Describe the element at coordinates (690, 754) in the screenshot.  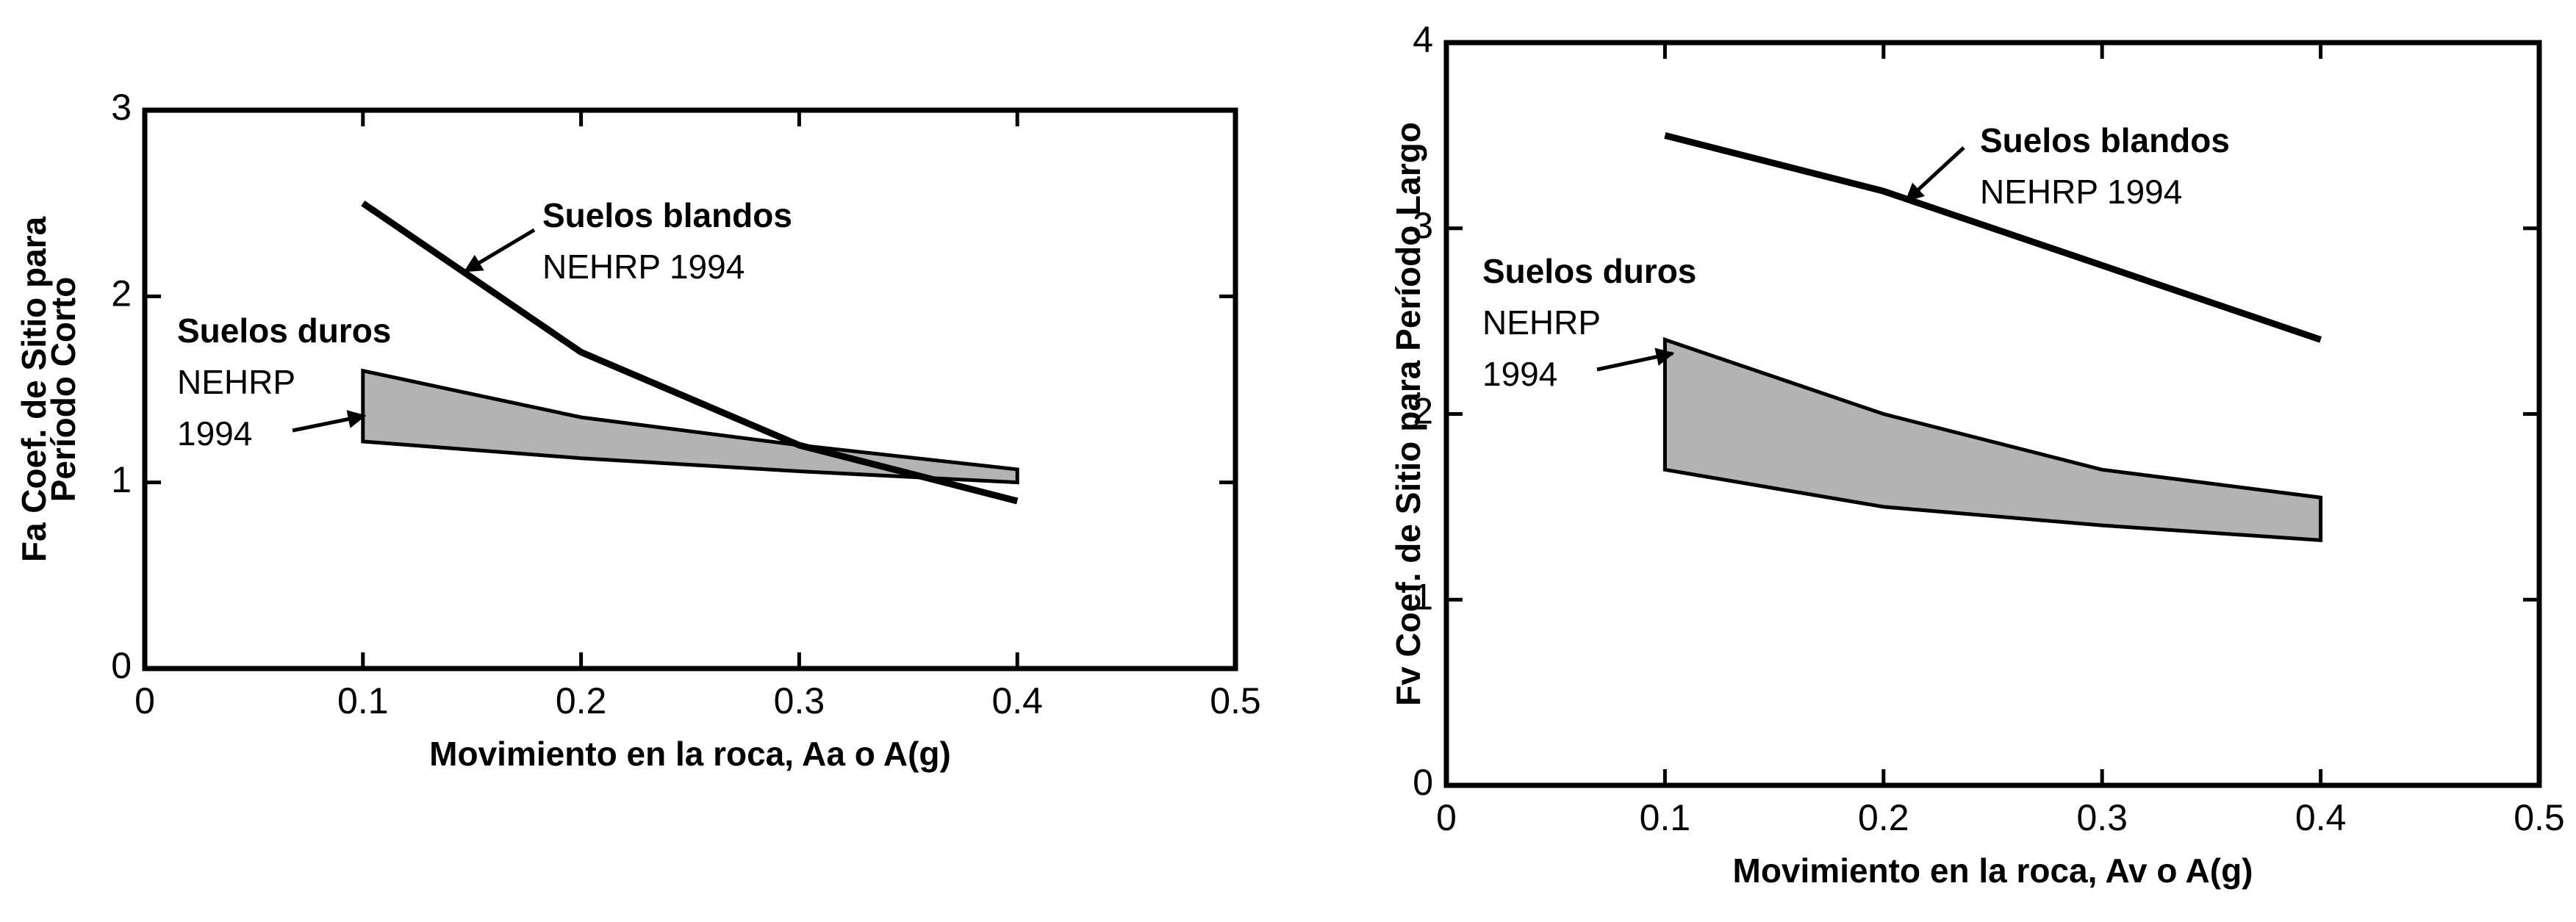
I see `x-axis-label: Movimiento en la roca, Aa o A(g)` at that location.